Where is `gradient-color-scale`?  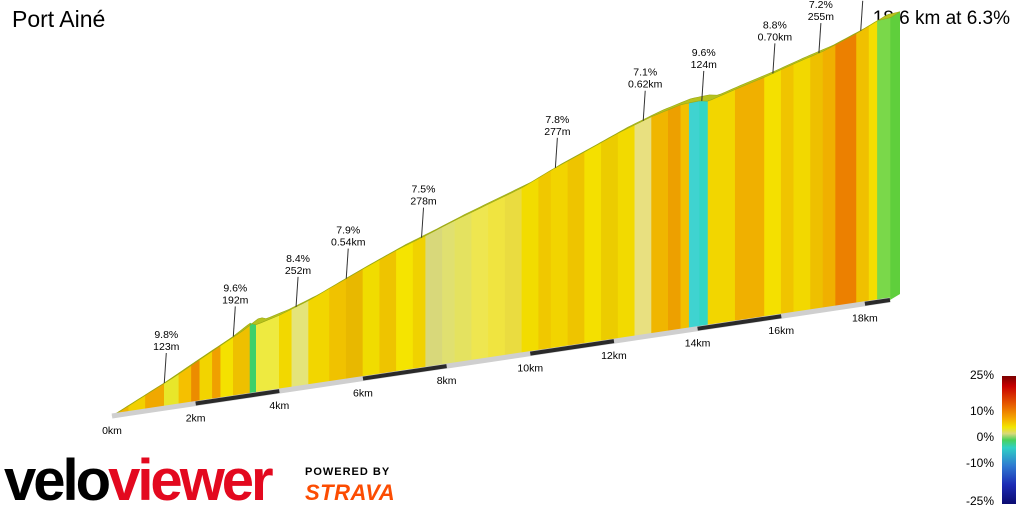 gradient-color-scale is located at coordinates (1009, 440).